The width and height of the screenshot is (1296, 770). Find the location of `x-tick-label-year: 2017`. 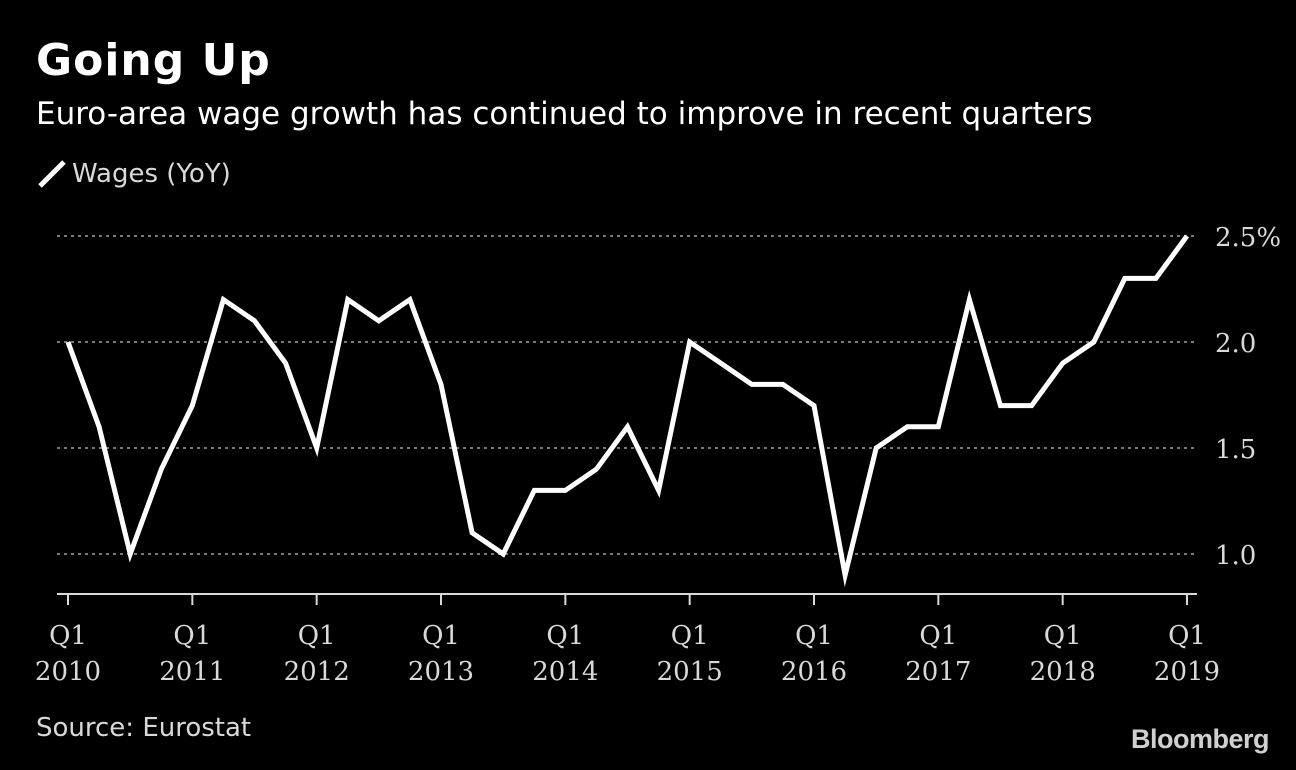

x-tick-label-year: 2017 is located at coordinates (938, 672).